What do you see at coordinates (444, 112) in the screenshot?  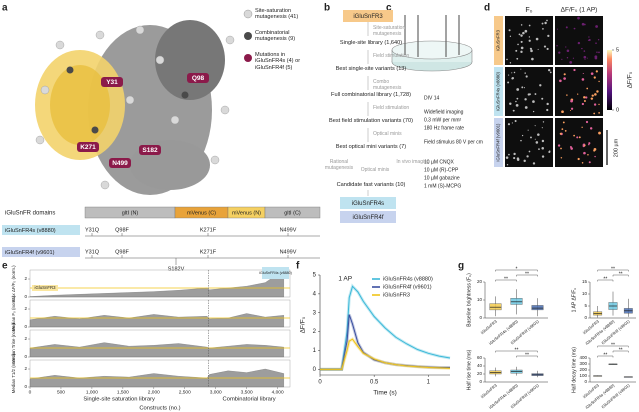 I see `condition-text: Widefield imaging` at bounding box center [444, 112].